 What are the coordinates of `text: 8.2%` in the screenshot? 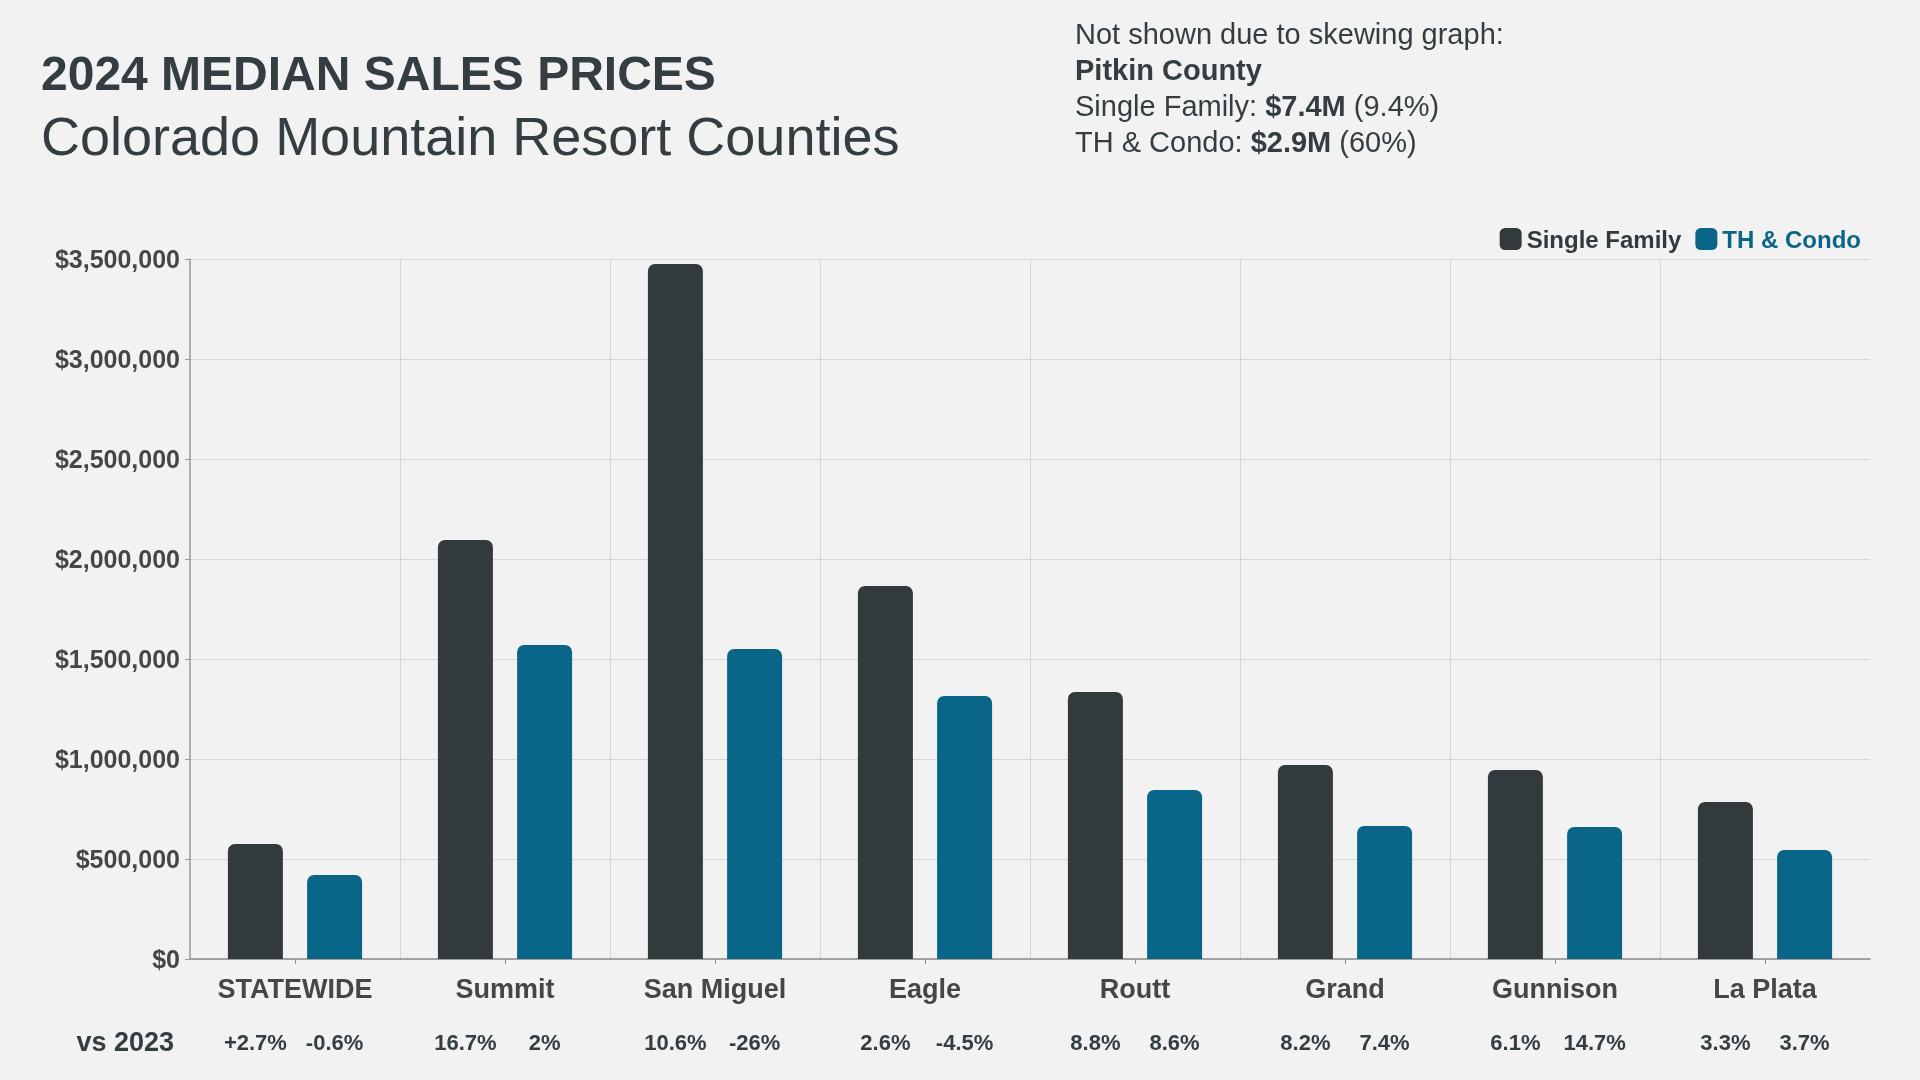 It's located at (1305, 1042).